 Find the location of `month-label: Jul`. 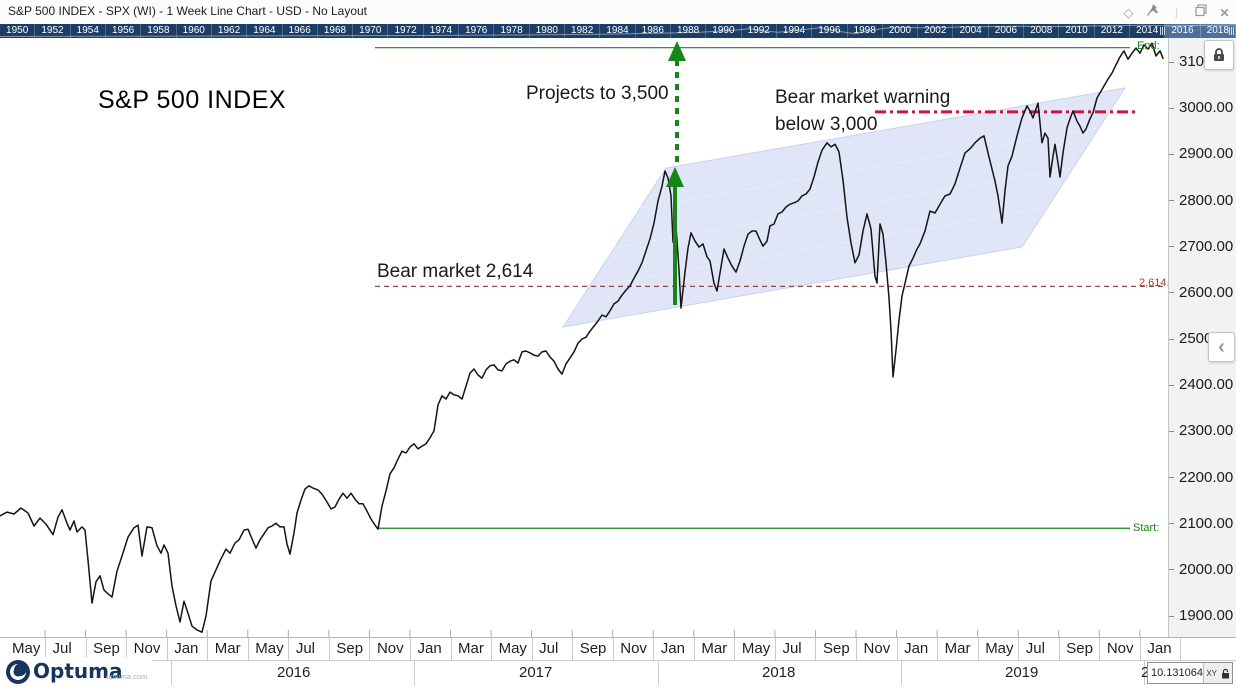

month-label: Jul is located at coordinates (549, 648).